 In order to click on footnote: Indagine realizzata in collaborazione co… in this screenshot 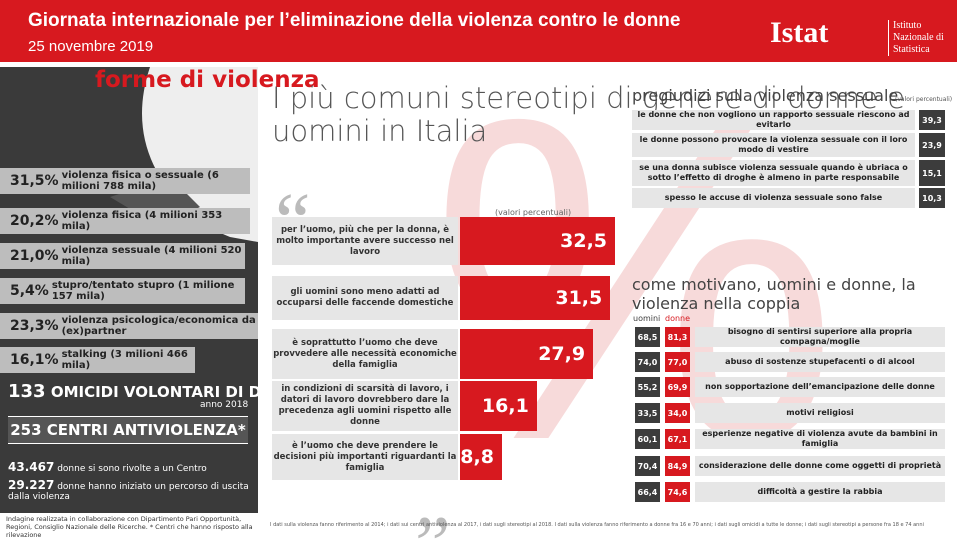, I will do `click(129, 527)`.